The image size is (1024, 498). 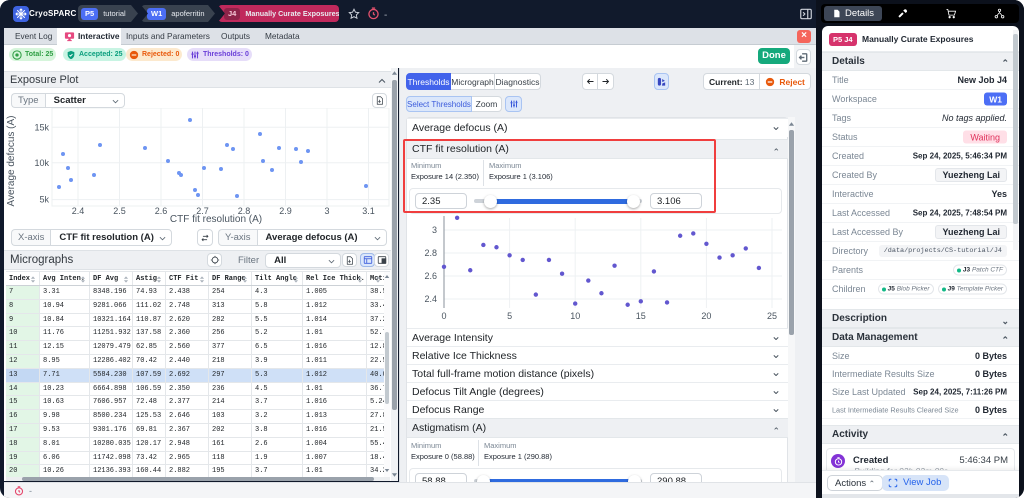 I want to click on svg-text: 10, so click(x=575, y=316).